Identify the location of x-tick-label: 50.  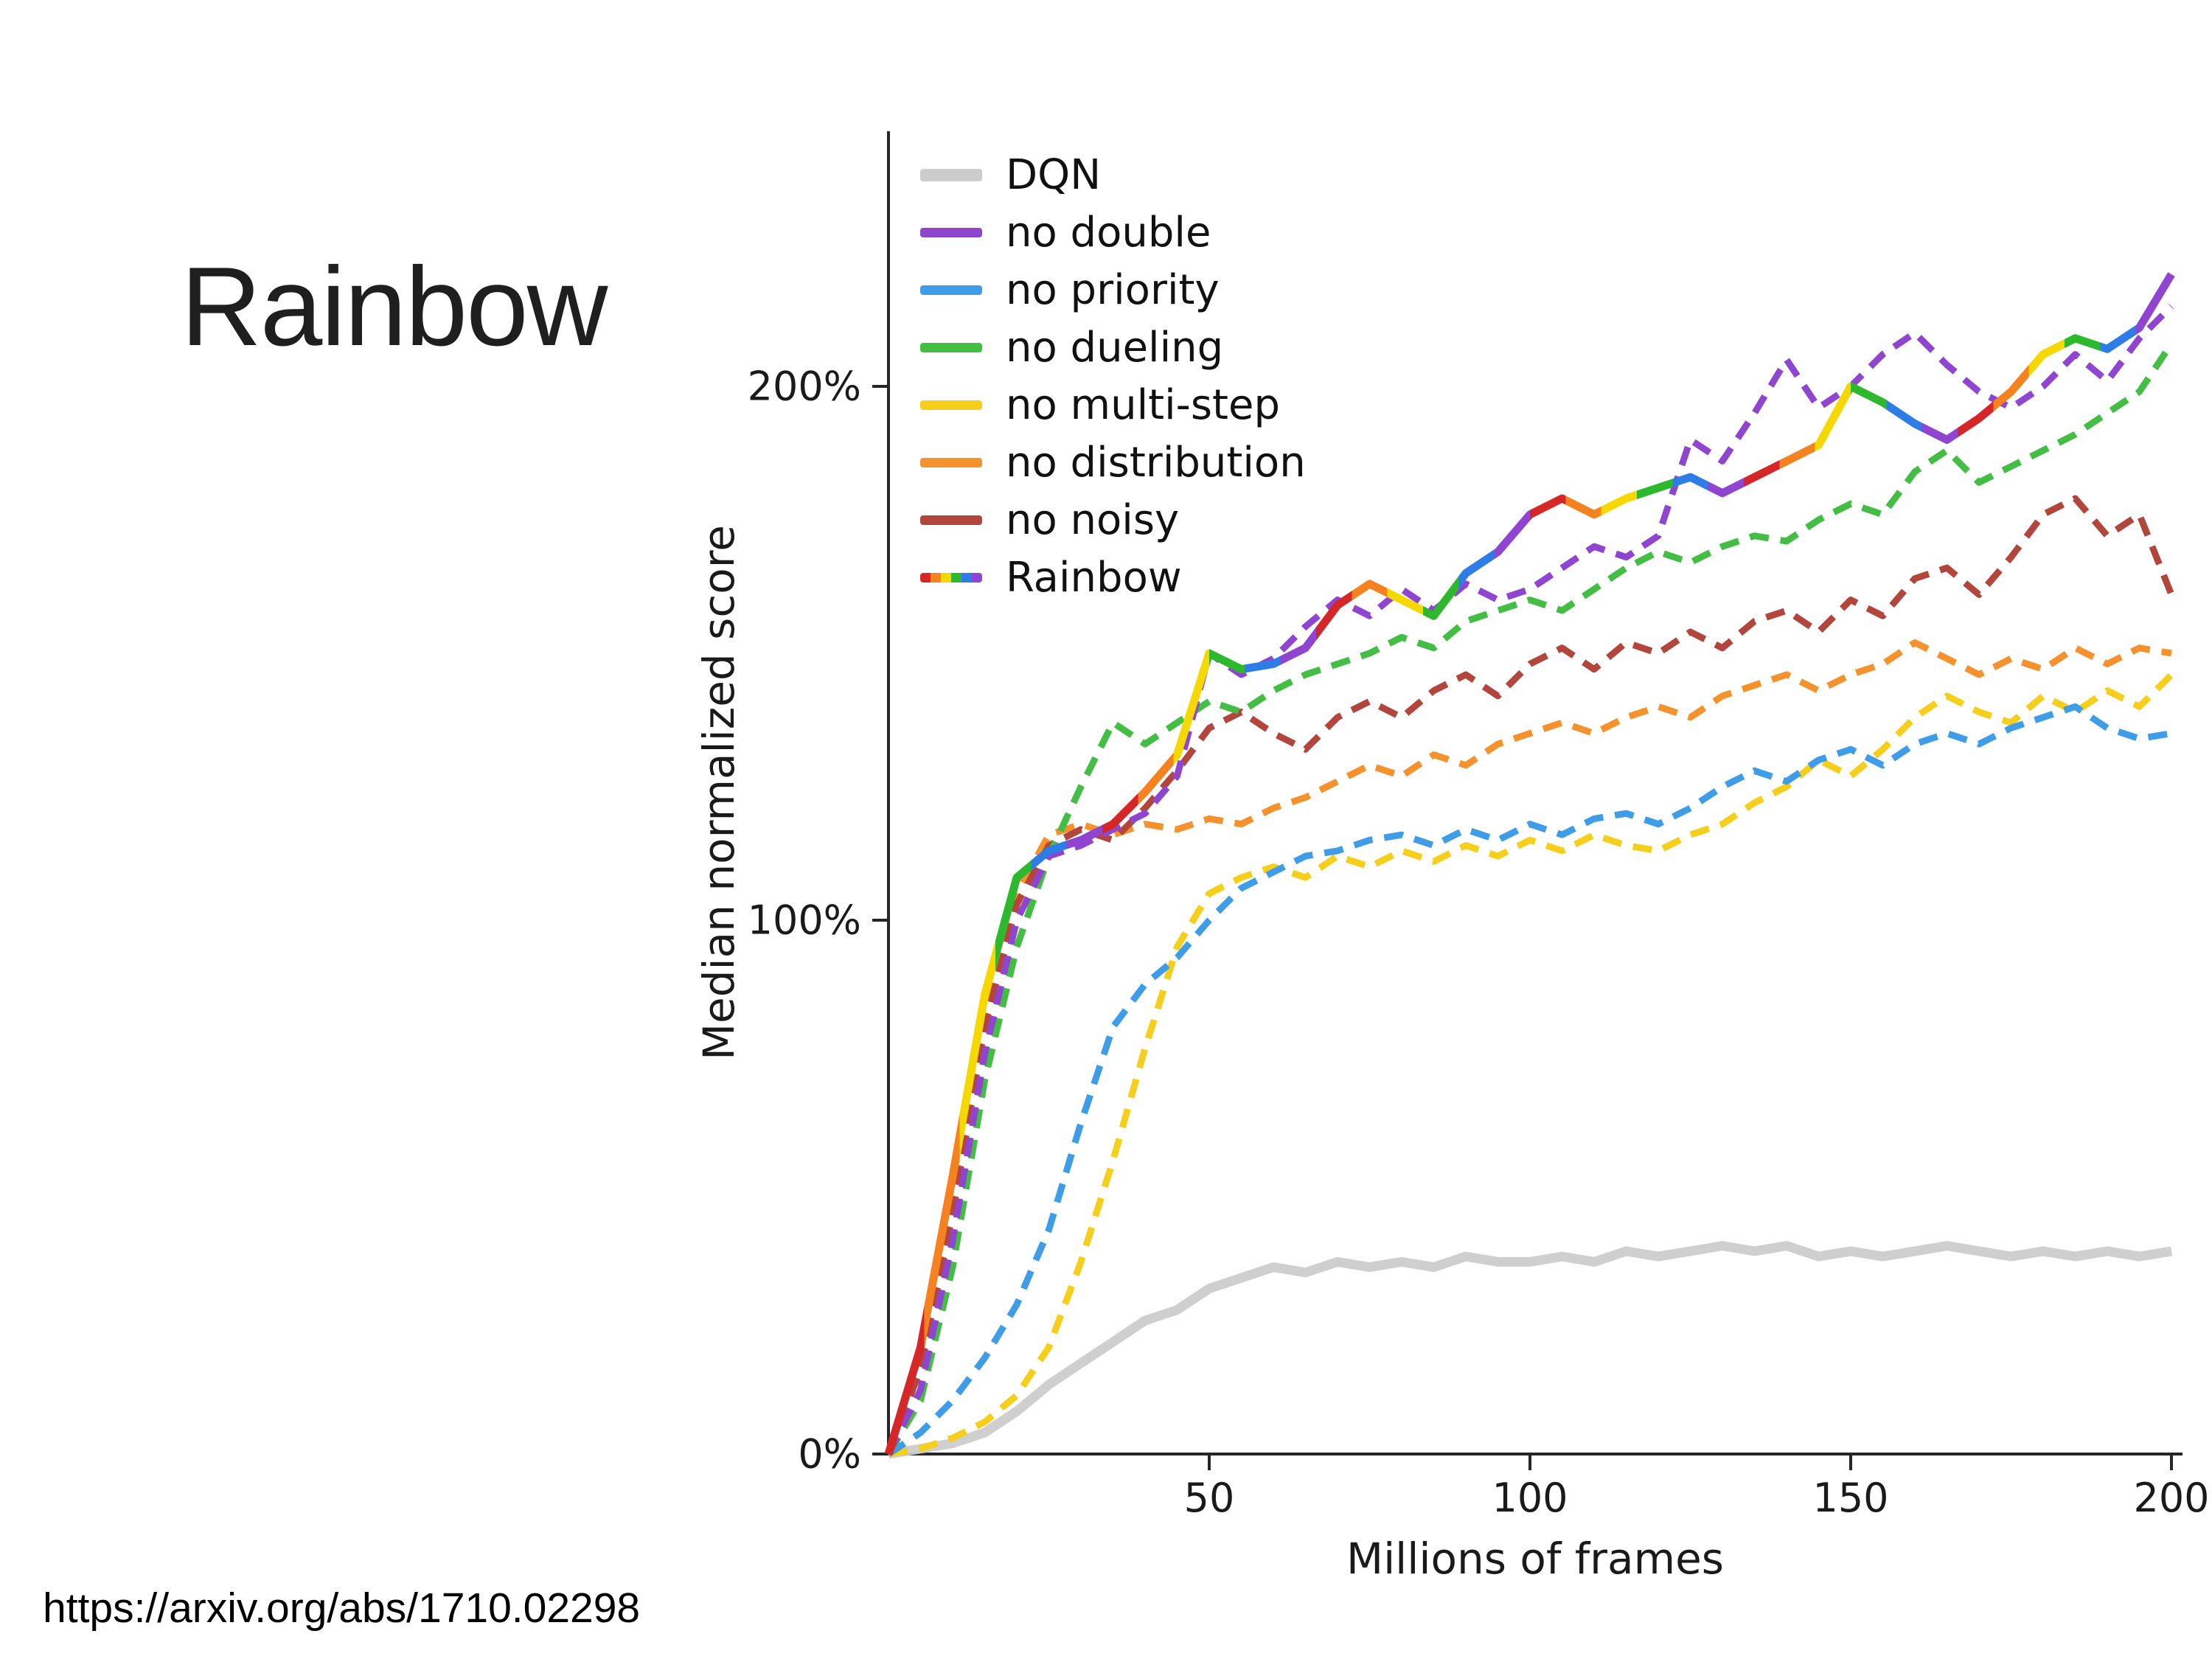
(1209, 1498).